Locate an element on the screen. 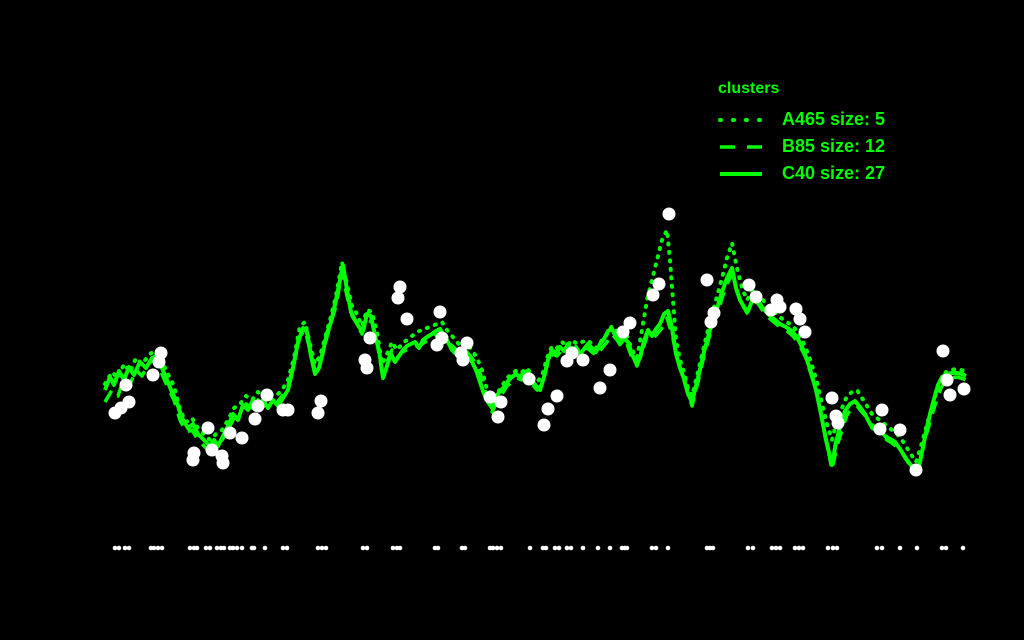  legend-label-c40: C40 size: 27 is located at coordinates (834, 173).